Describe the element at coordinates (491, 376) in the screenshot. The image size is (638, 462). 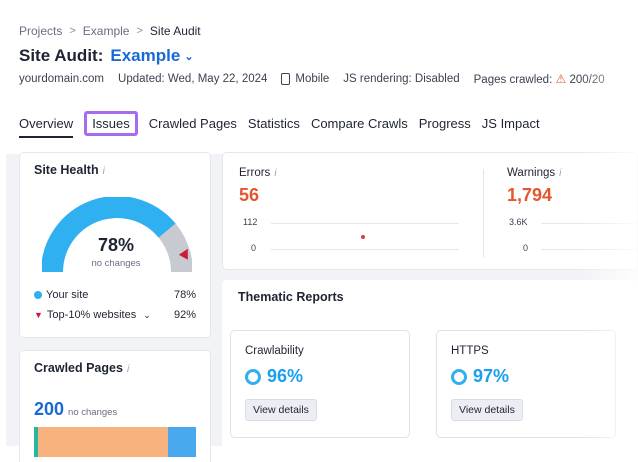
I see `report-score-value: 97%` at that location.